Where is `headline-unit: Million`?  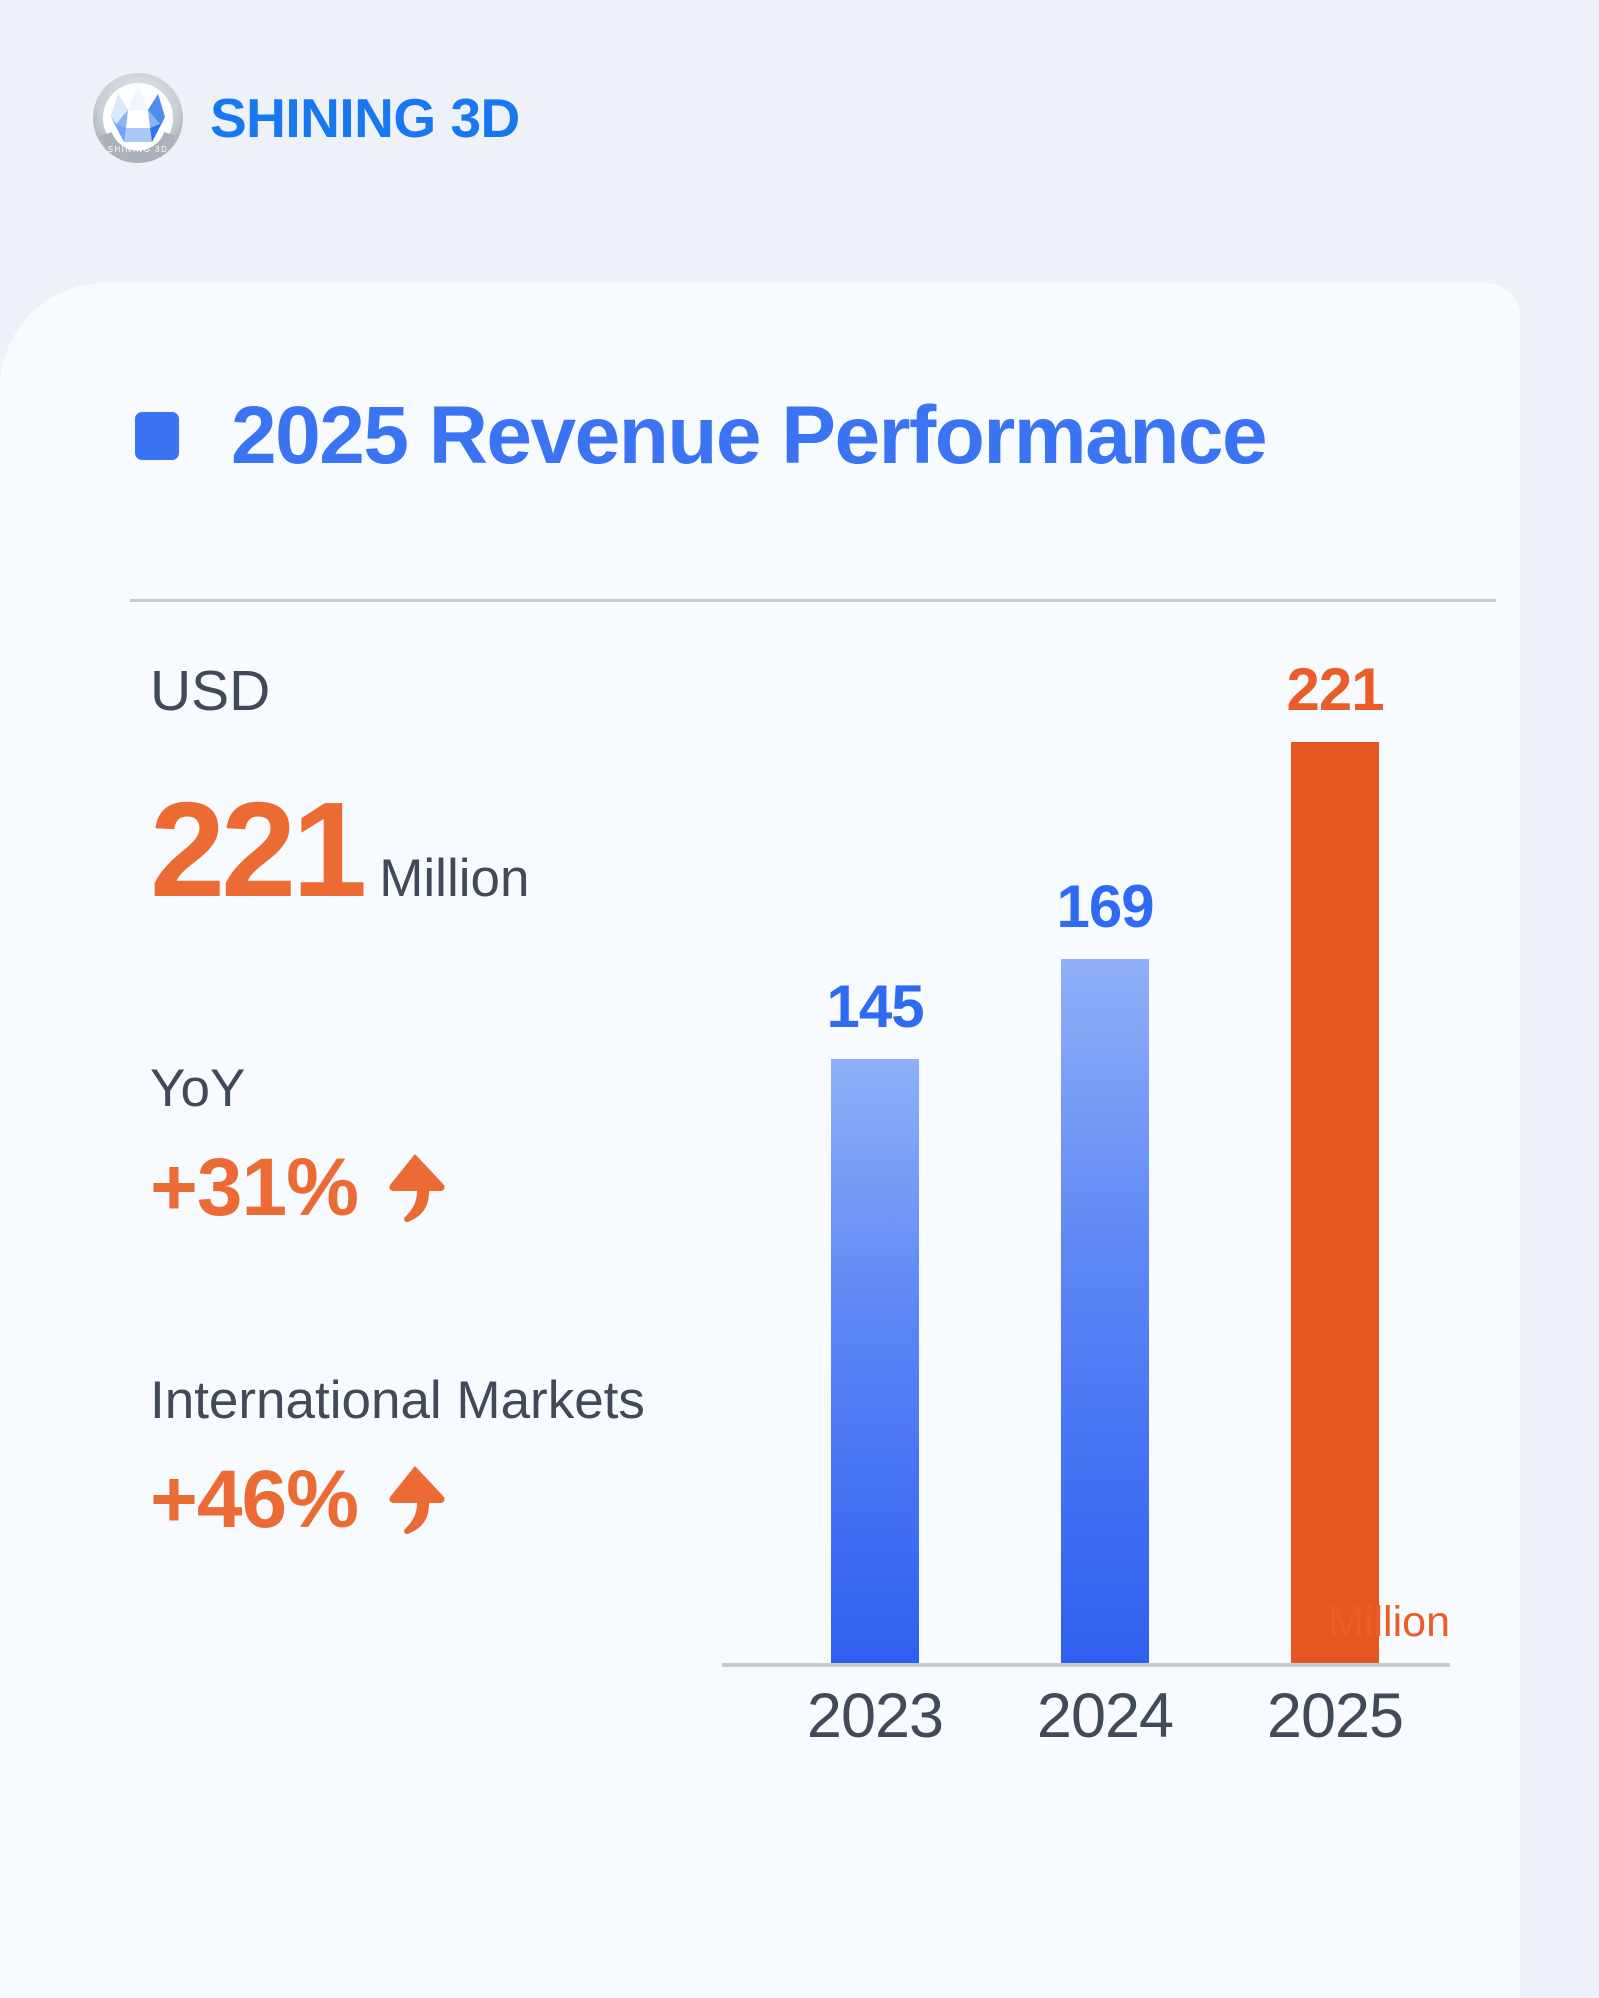
headline-unit: Million is located at coordinates (454, 878).